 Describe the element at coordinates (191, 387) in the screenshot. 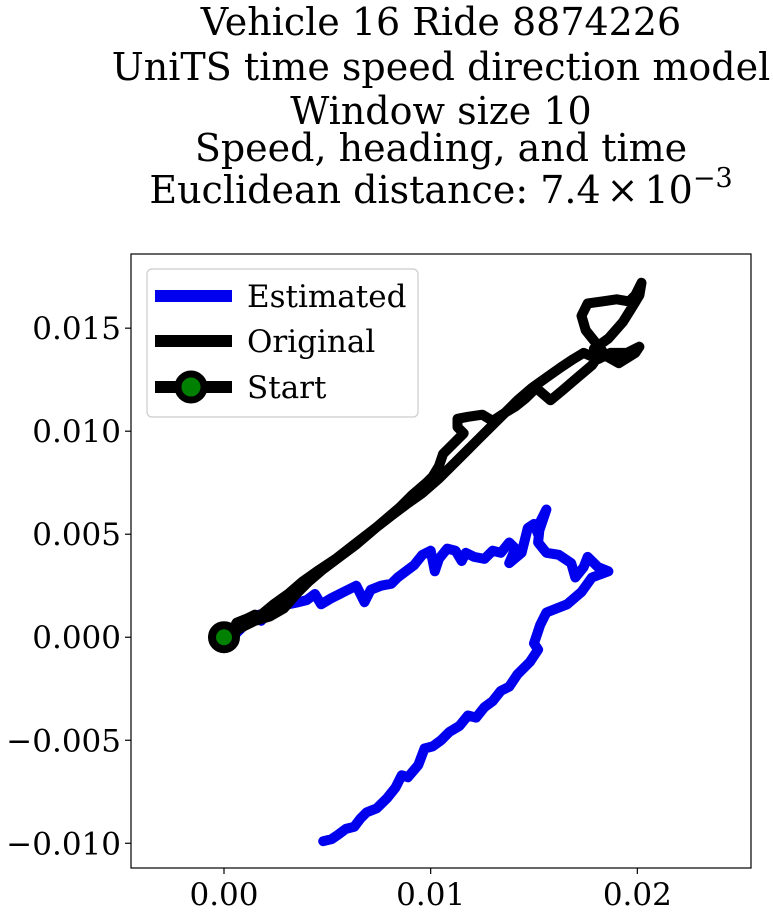

I see `legend-start-marker` at that location.